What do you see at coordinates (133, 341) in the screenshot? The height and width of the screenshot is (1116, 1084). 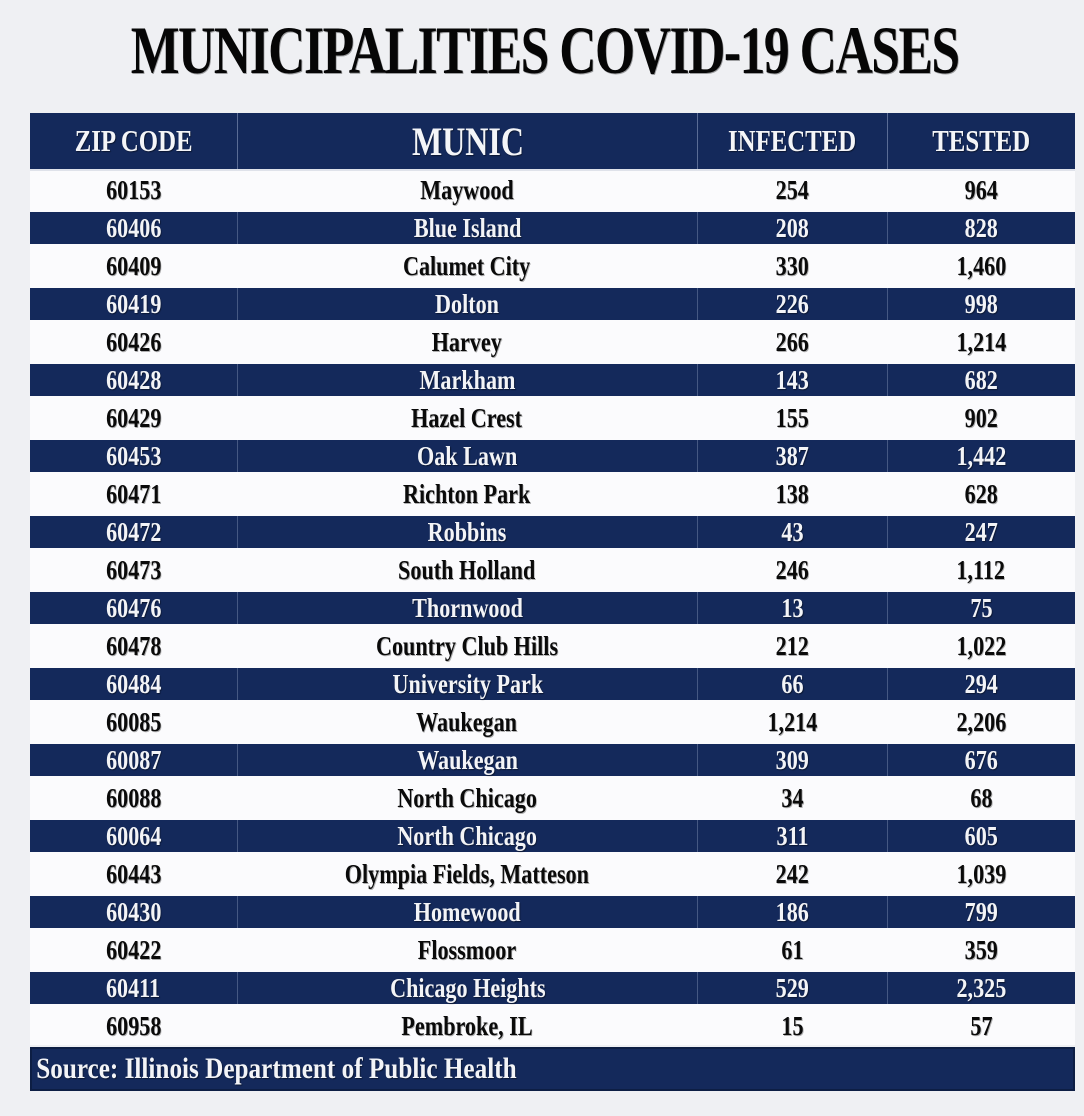 I see `zip-code-value: 60426` at bounding box center [133, 341].